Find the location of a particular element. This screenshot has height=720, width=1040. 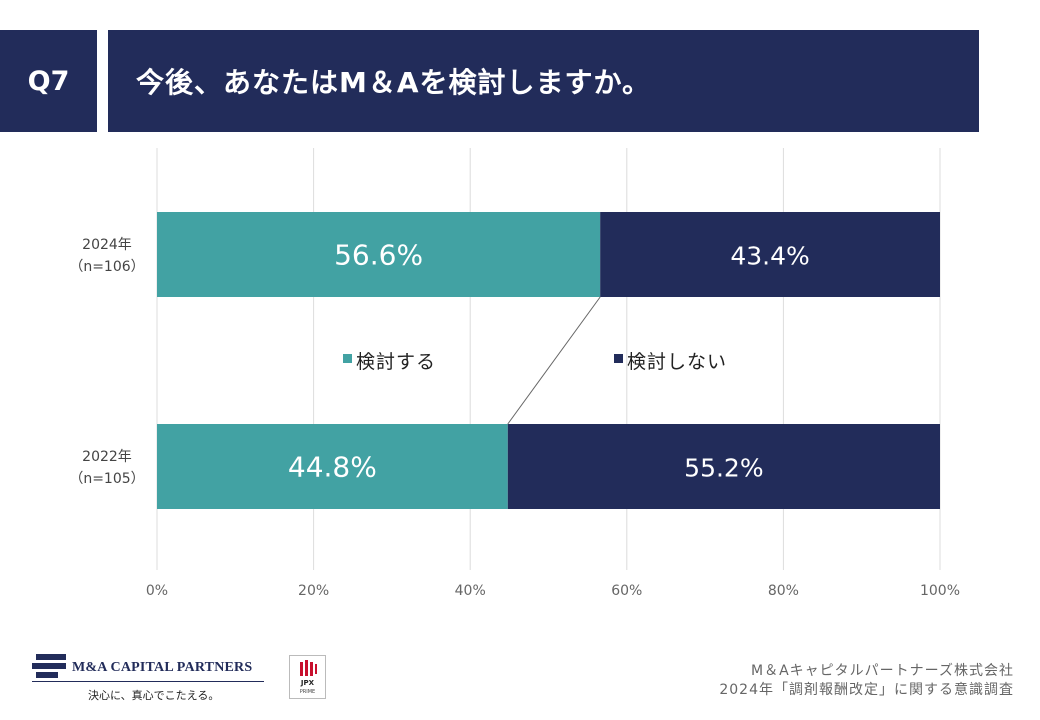

x-tick-label: 20% is located at coordinates (313, 591).